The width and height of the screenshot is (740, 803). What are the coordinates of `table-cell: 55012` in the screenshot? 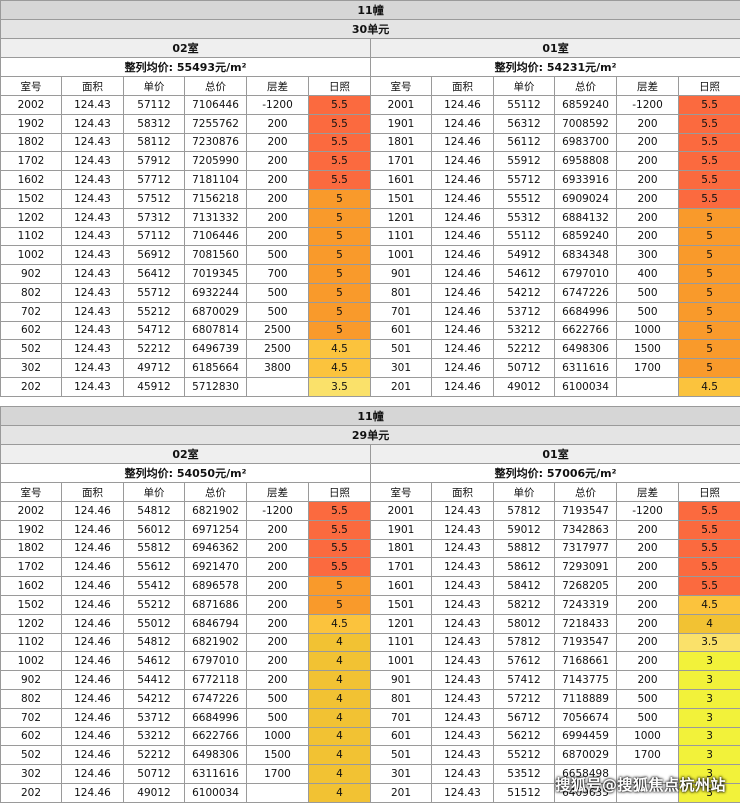 It's located at (154, 623).